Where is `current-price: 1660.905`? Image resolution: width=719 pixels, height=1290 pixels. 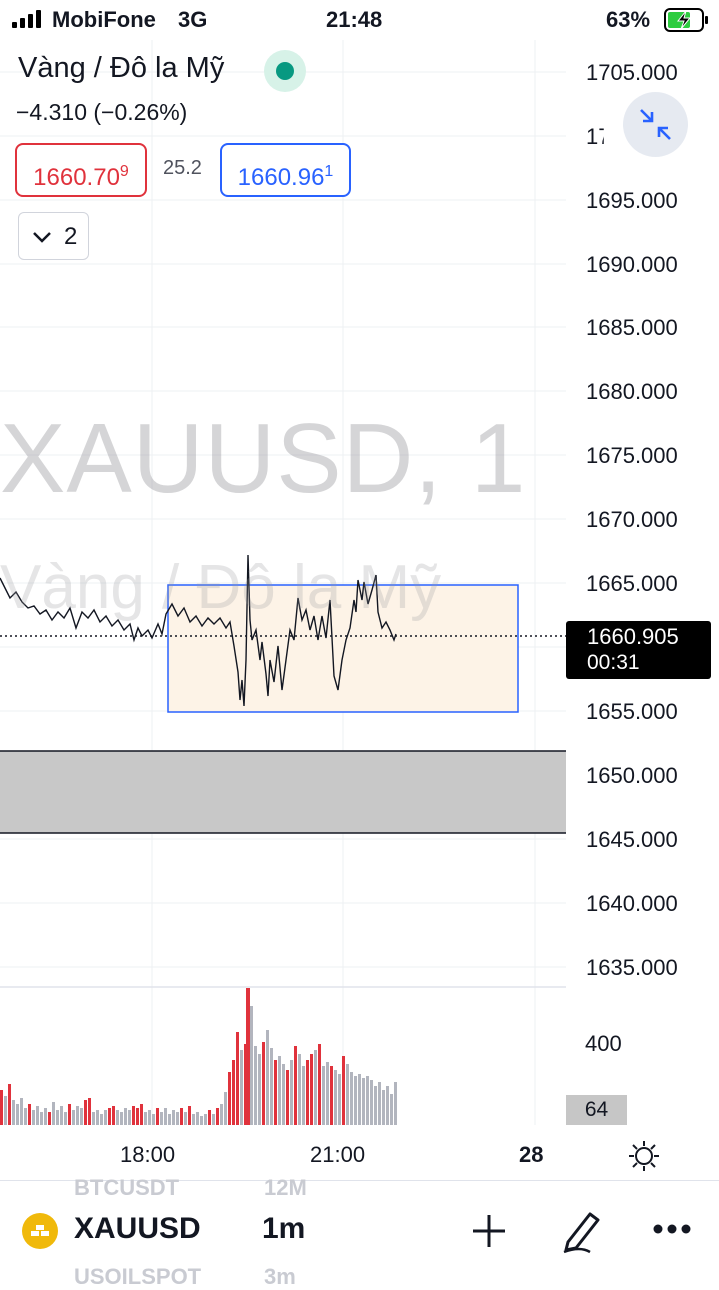 current-price: 1660.905 is located at coordinates (633, 636).